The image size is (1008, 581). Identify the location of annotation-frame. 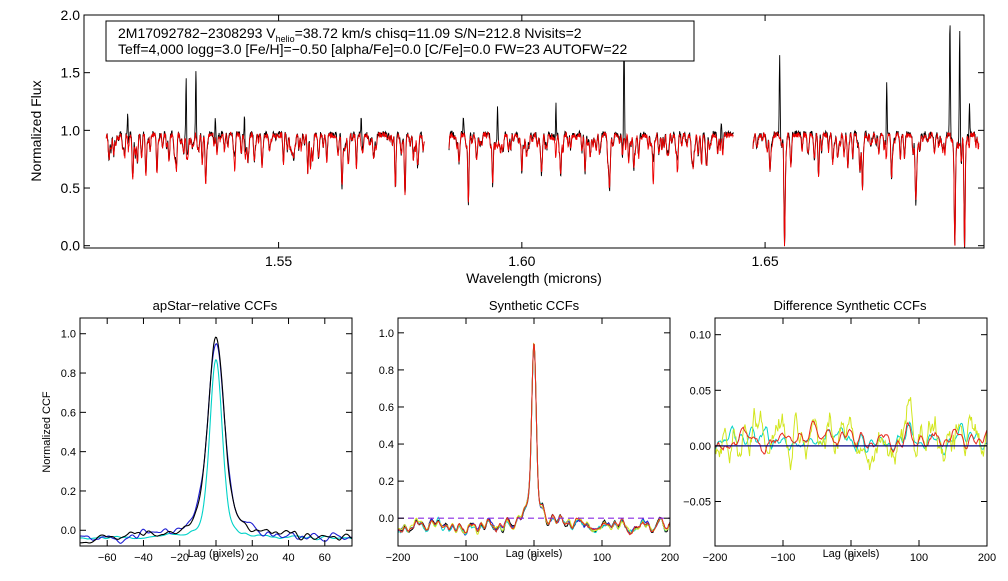
(400, 41).